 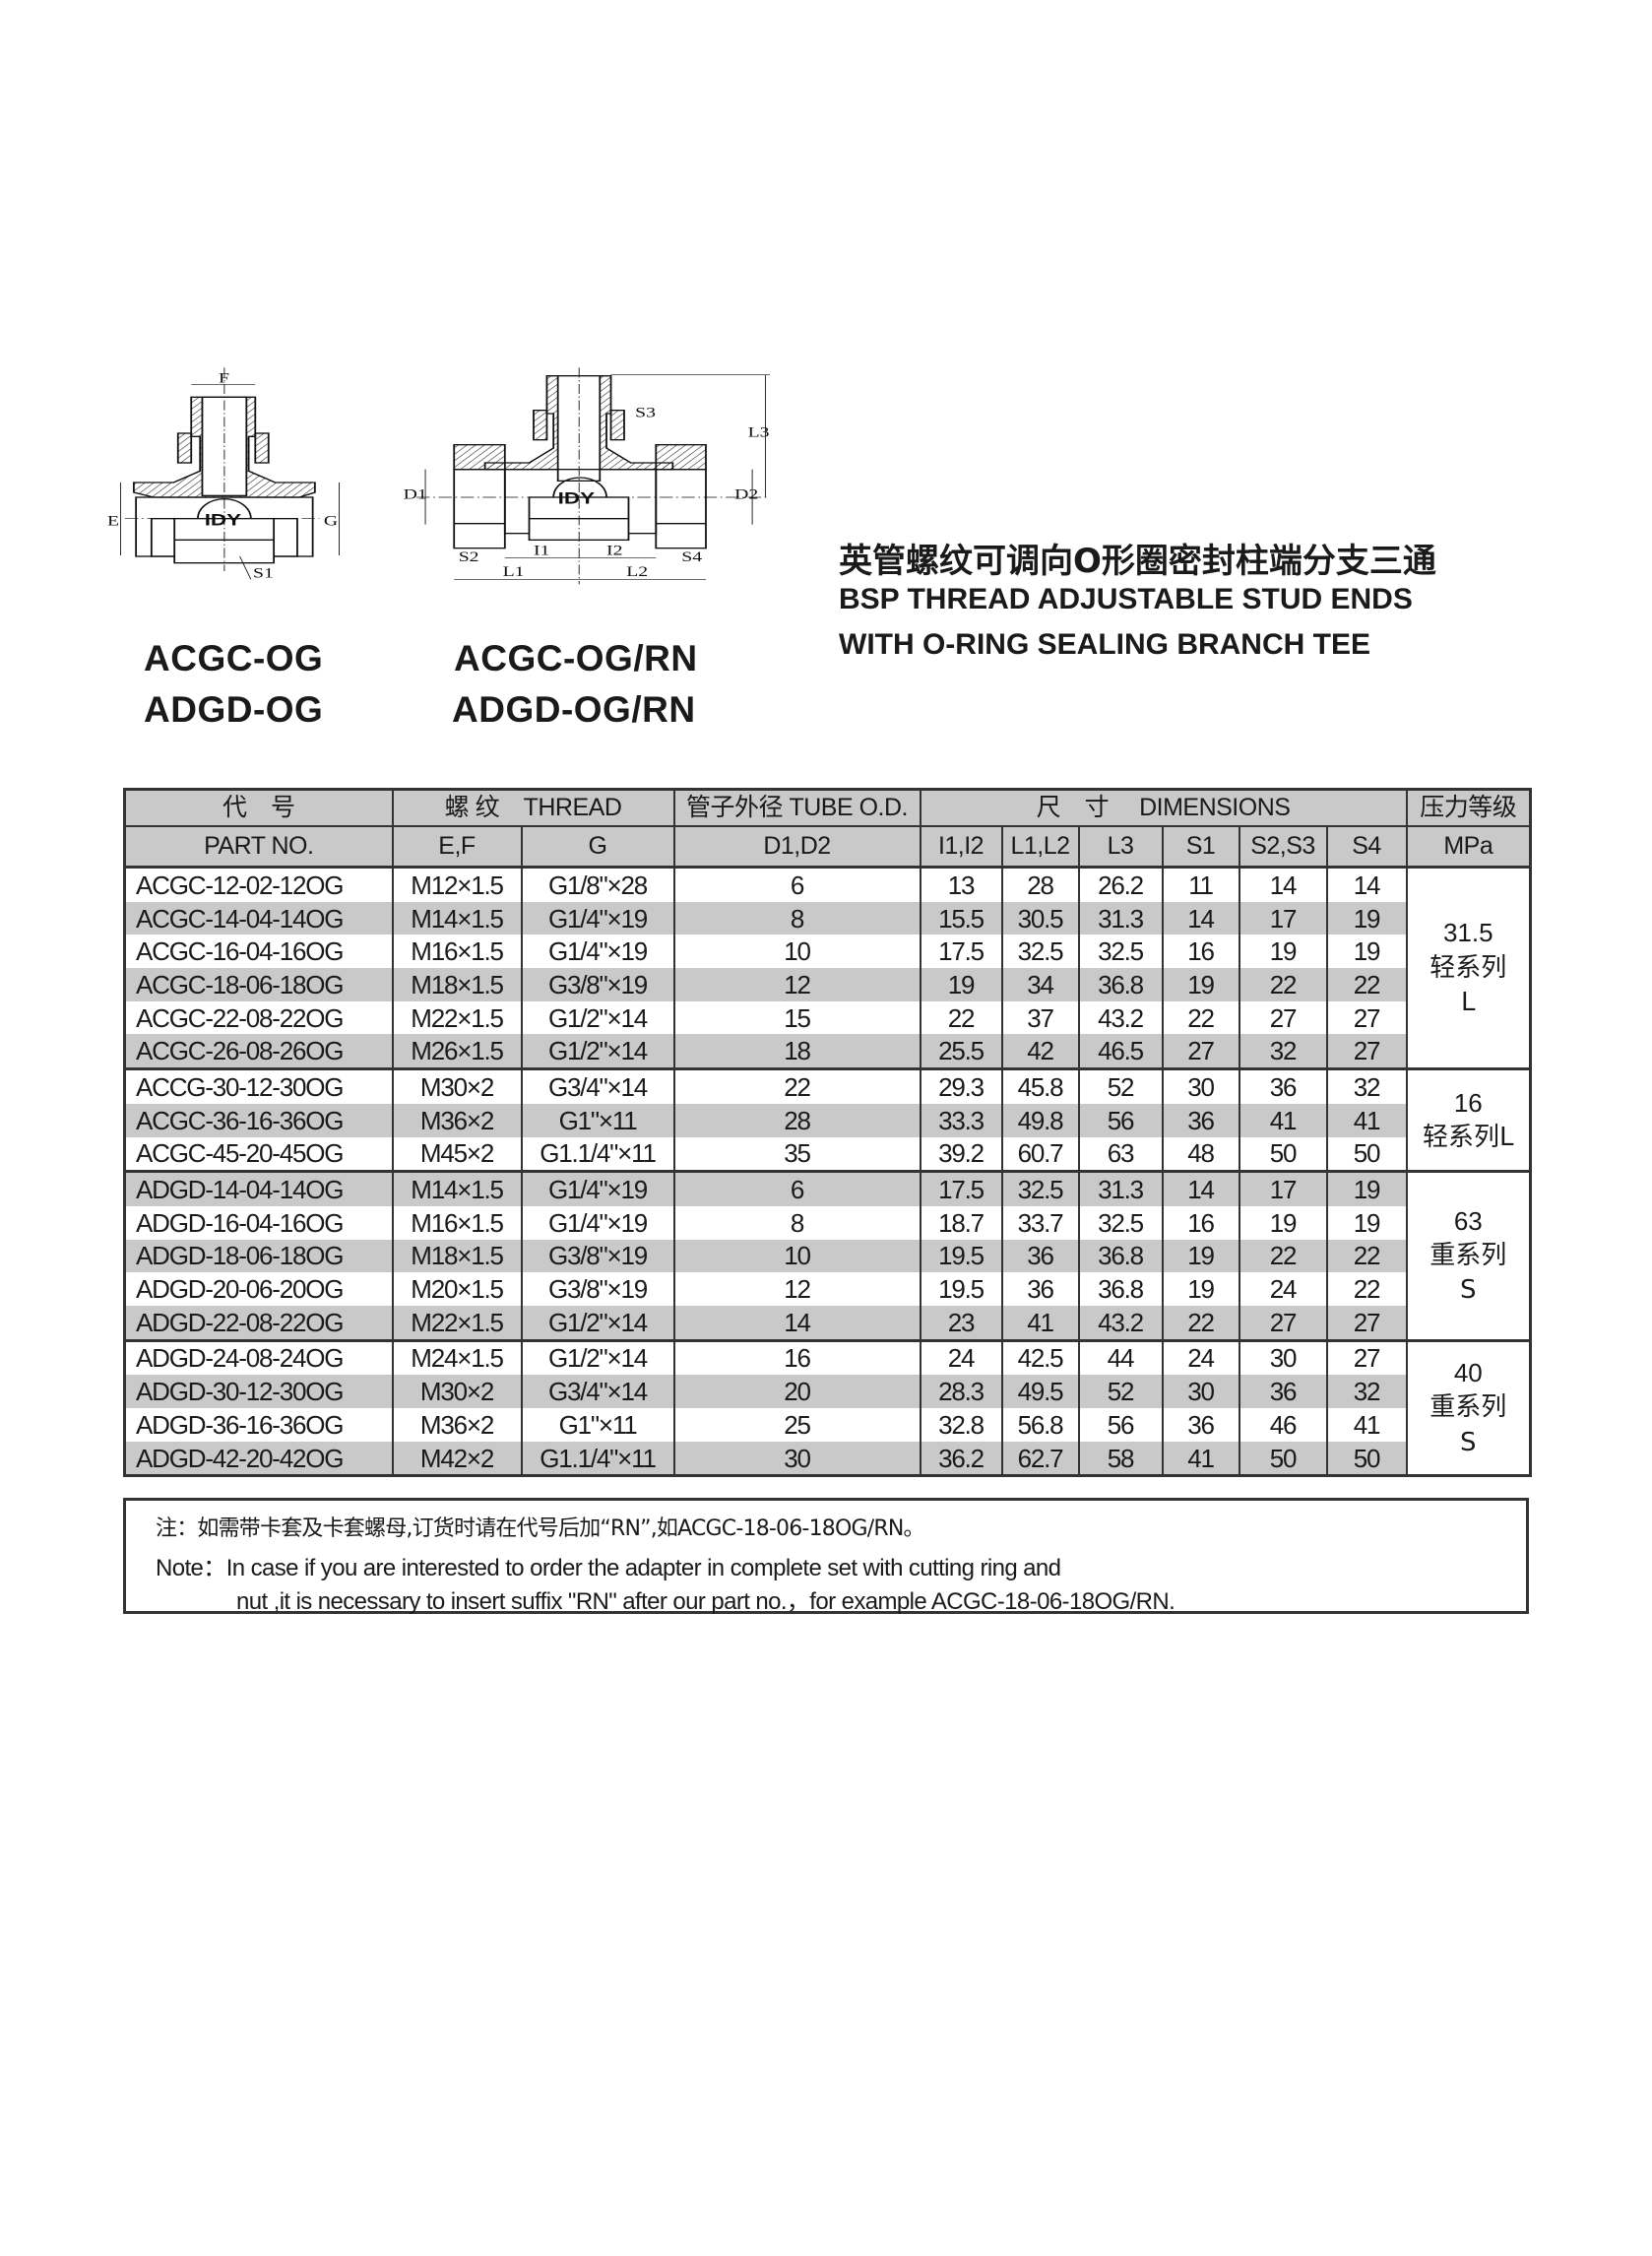 I want to click on table-cell: 42.5, so click(x=1040, y=1357).